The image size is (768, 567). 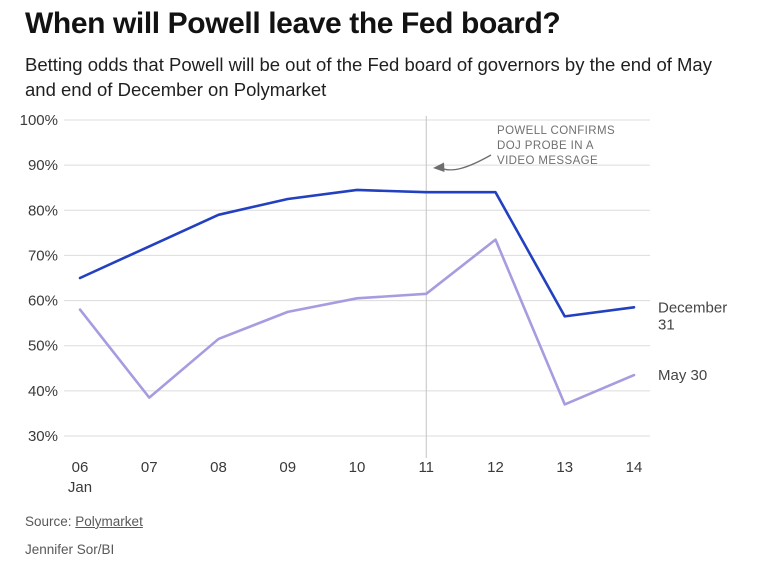 I want to click on series-label: December, so click(x=692, y=307).